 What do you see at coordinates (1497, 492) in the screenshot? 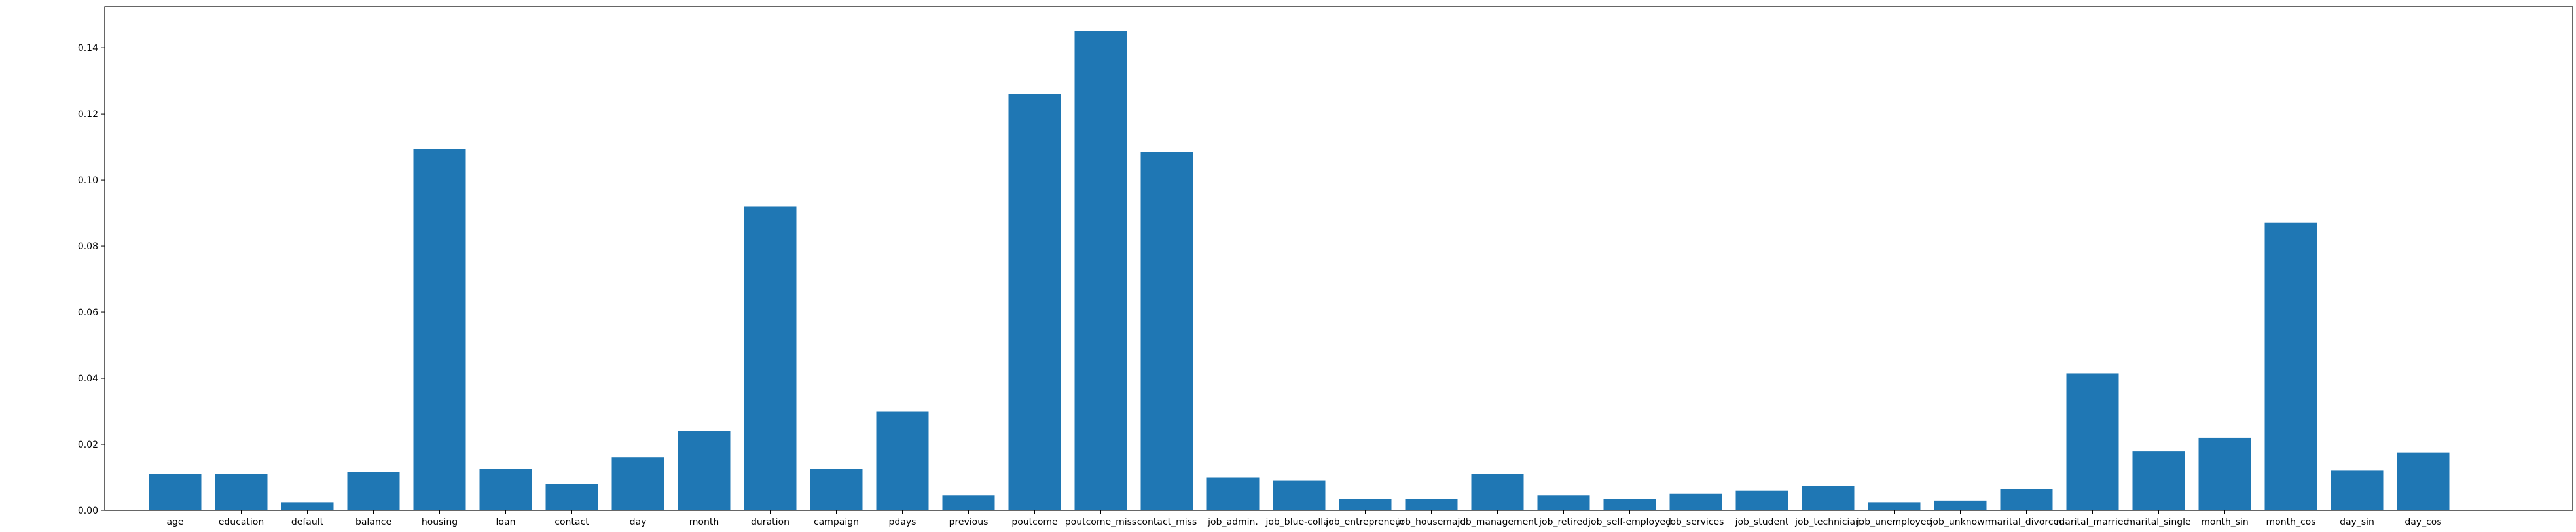
I see `bar-job_management` at bounding box center [1497, 492].